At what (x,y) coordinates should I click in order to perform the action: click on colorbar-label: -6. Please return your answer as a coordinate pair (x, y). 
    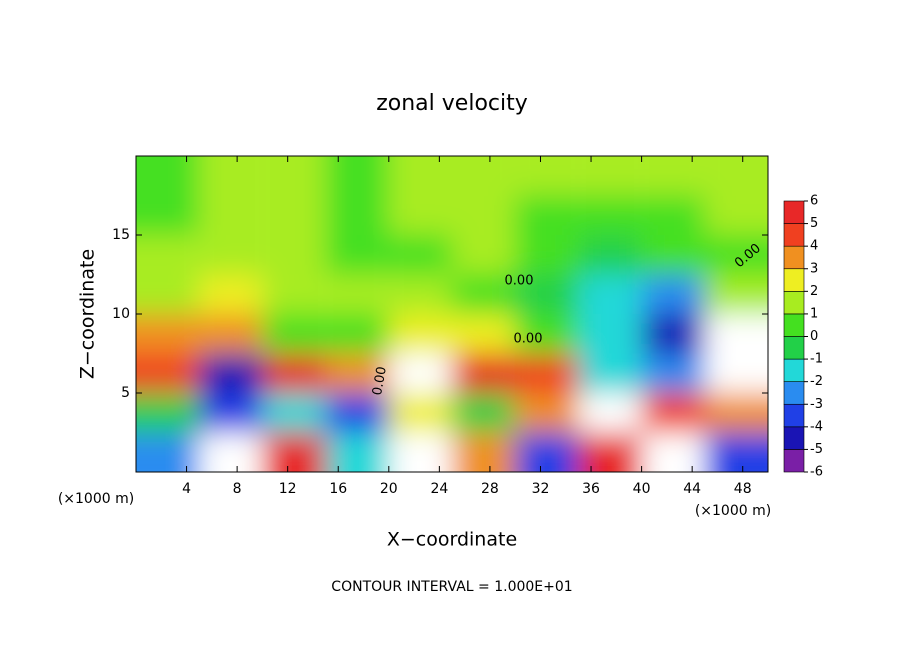
    Looking at the image, I should click on (816, 472).